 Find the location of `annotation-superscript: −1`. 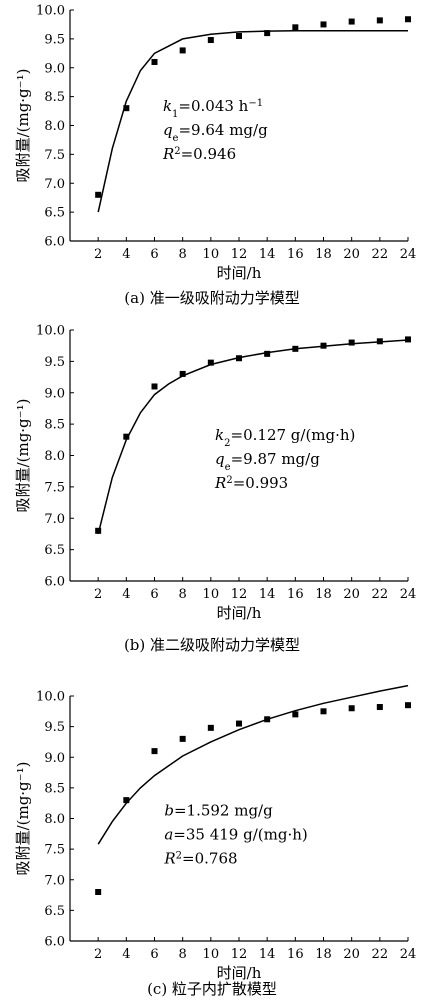

annotation-superscript: −1 is located at coordinates (255, 103).